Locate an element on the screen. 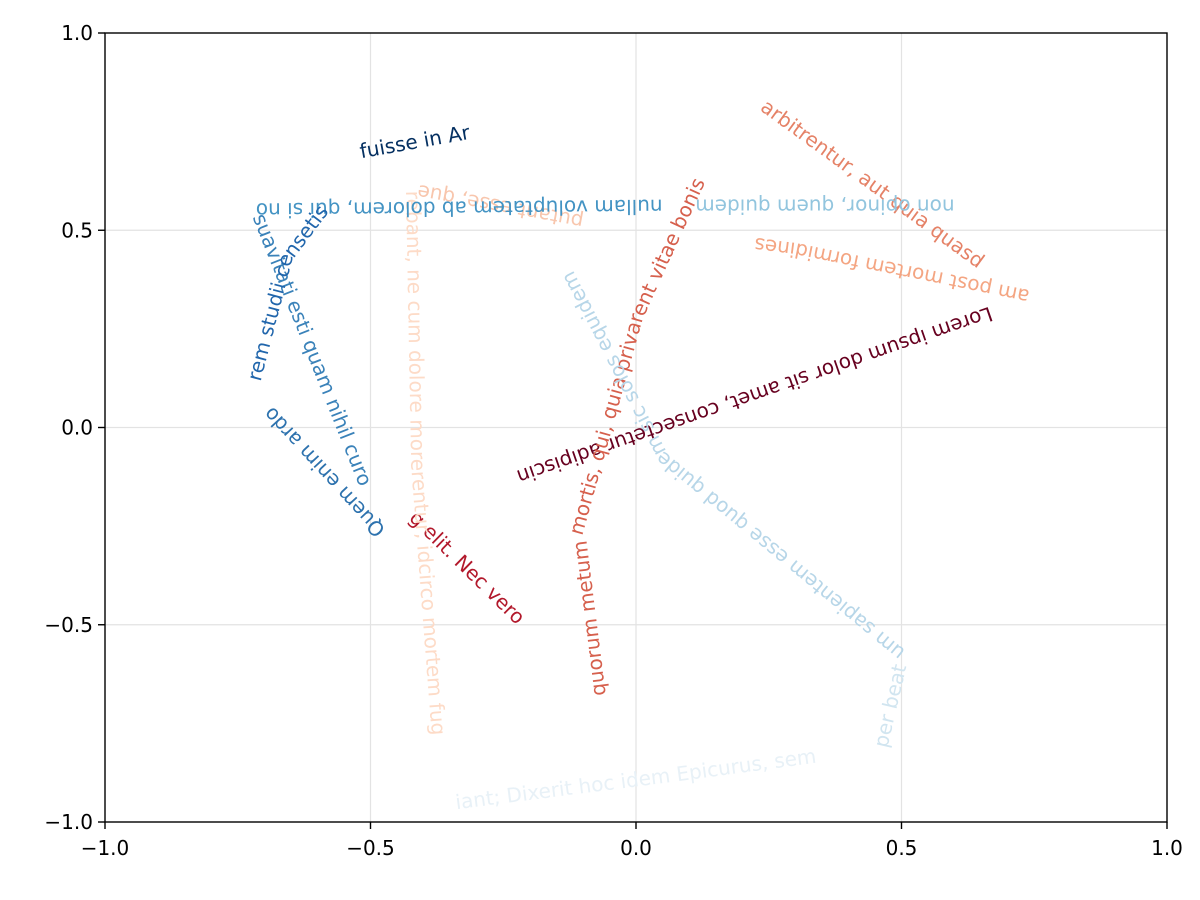  y-tick-labels: −1.0 −0.5 0.0 0.5 1.0 is located at coordinates (68, 427).